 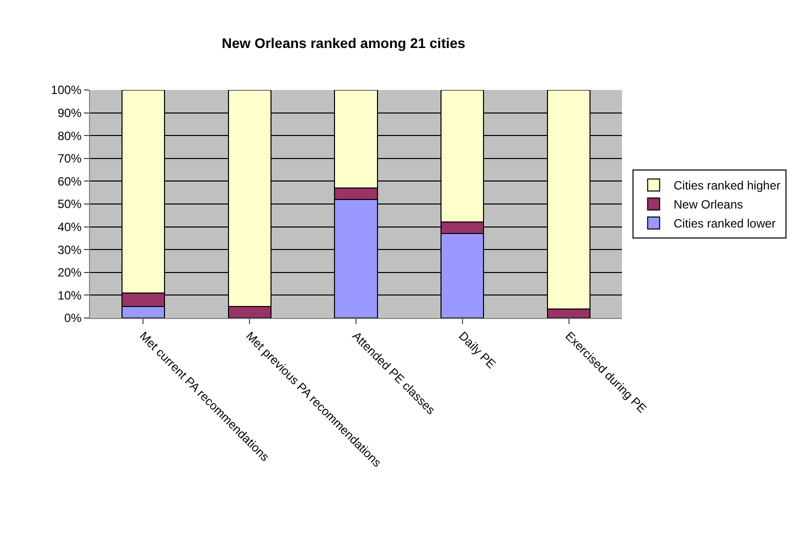 I want to click on legend-label: Cities ranked higher, so click(x=727, y=185).